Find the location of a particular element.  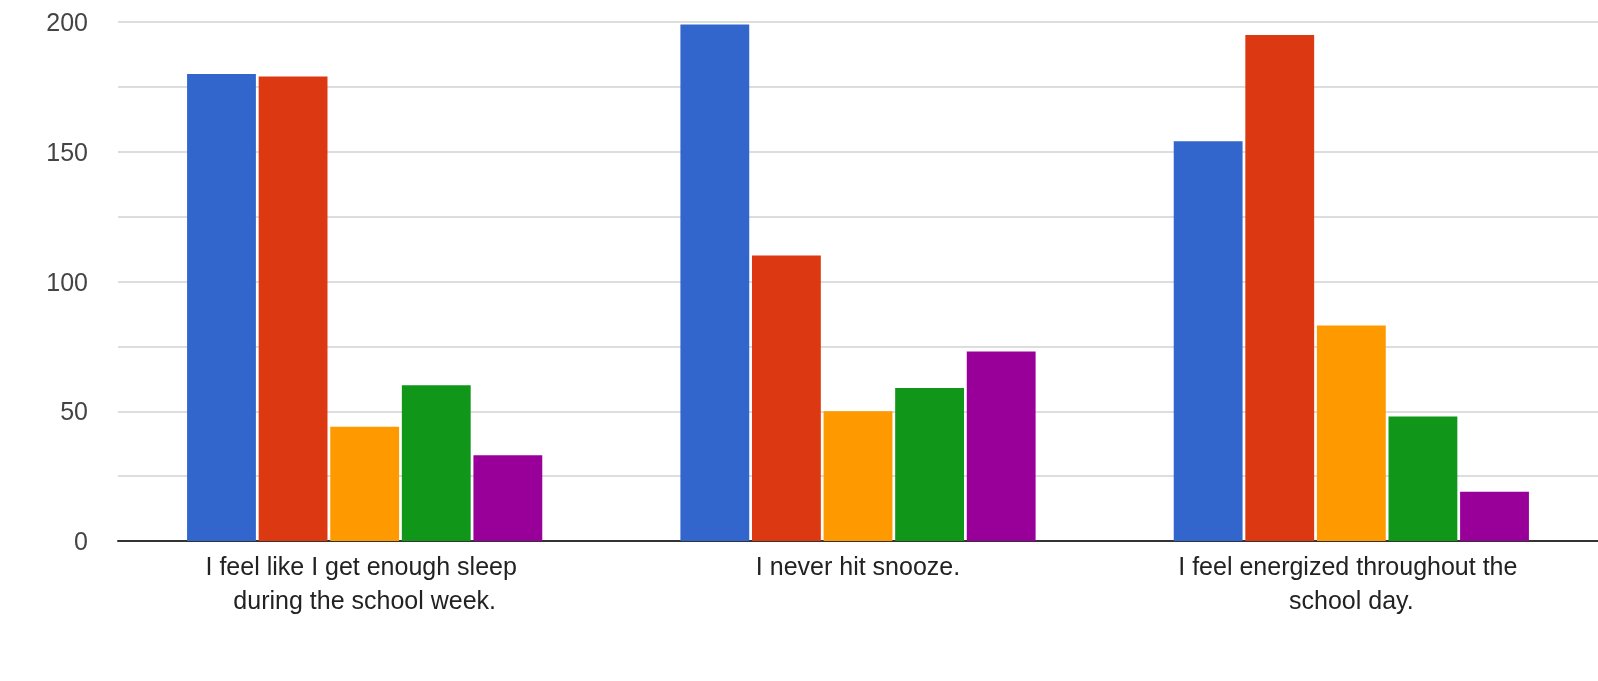

y-tick-label: 0 is located at coordinates (81, 541).